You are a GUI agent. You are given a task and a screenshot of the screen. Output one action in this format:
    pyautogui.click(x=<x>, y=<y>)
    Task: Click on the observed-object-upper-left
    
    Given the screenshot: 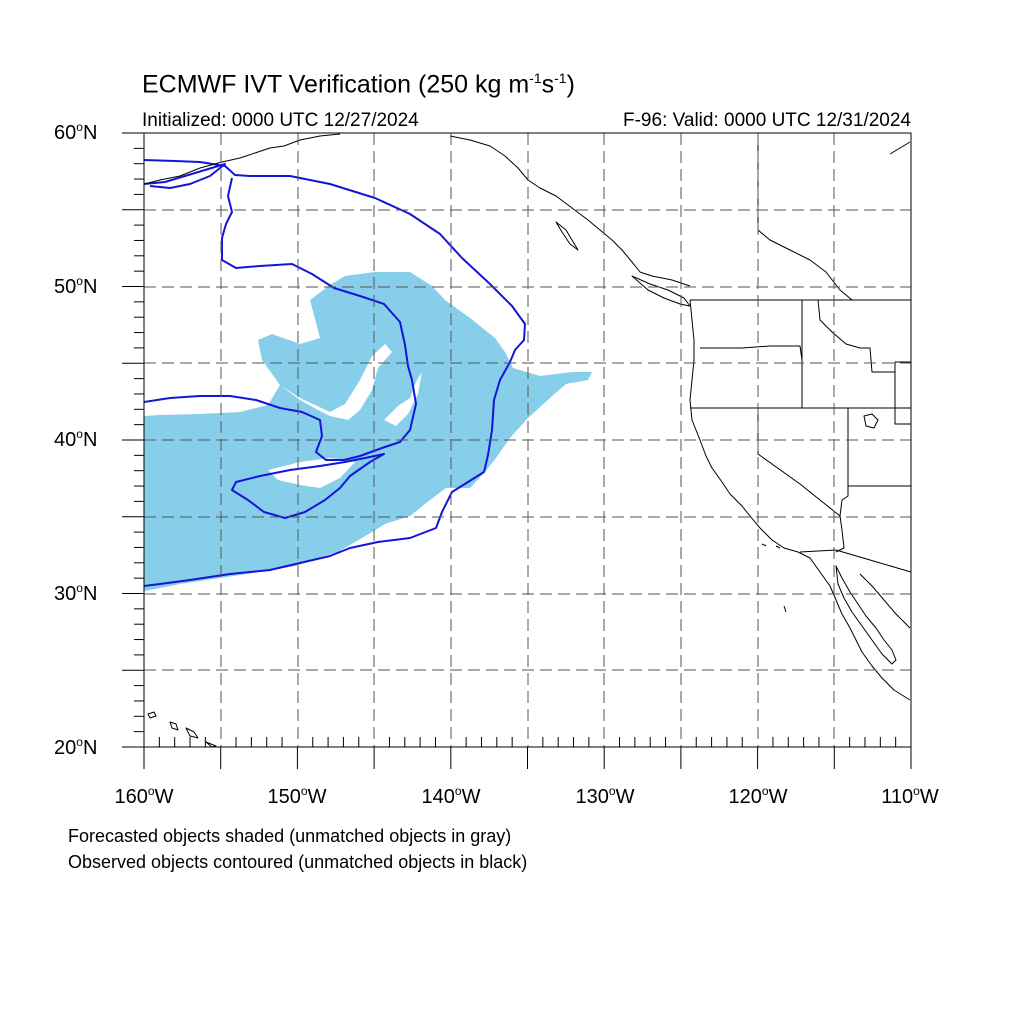 What is the action you would take?
    pyautogui.click(x=185, y=176)
    